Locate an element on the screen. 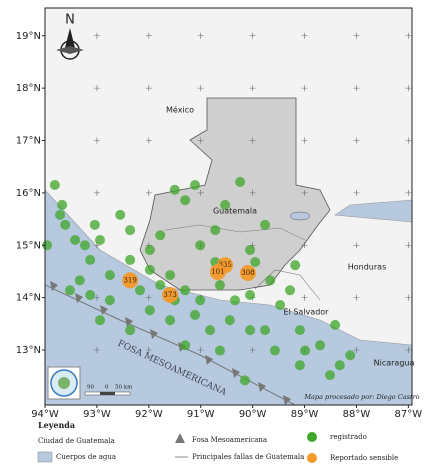  event-label: 319 is located at coordinates (129, 280).